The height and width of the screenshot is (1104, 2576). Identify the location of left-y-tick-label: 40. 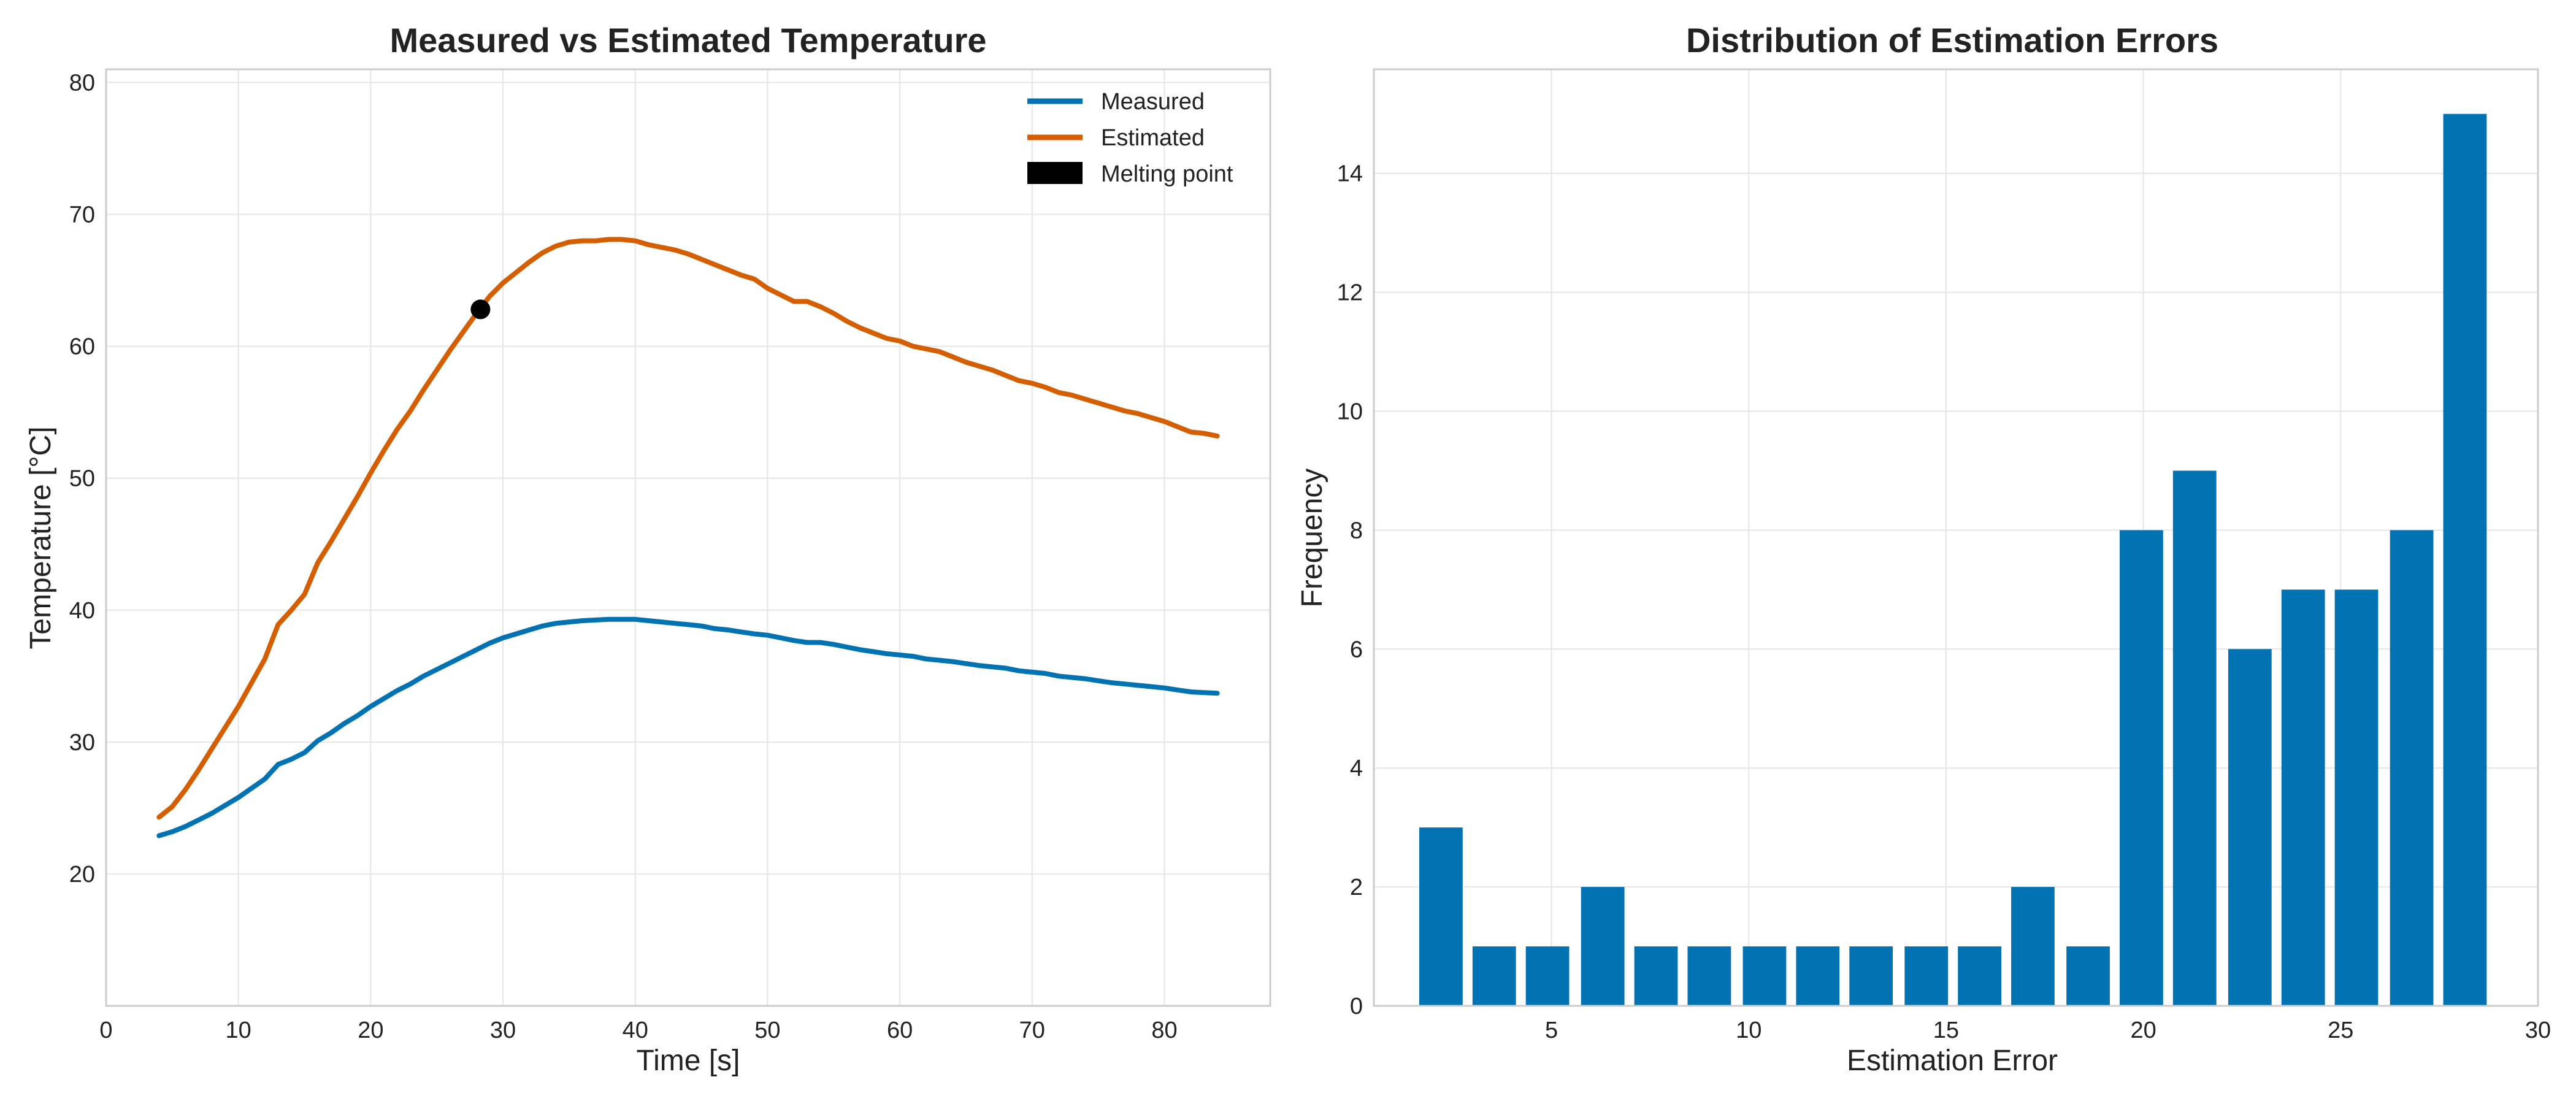
(82, 611).